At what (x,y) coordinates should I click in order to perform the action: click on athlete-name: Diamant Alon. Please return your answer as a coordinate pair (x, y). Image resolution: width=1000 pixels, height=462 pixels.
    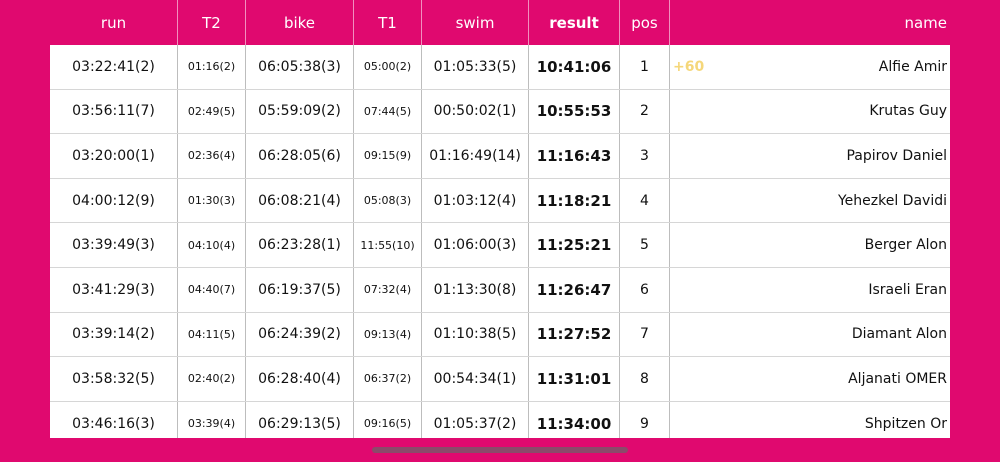
    Looking at the image, I should click on (899, 334).